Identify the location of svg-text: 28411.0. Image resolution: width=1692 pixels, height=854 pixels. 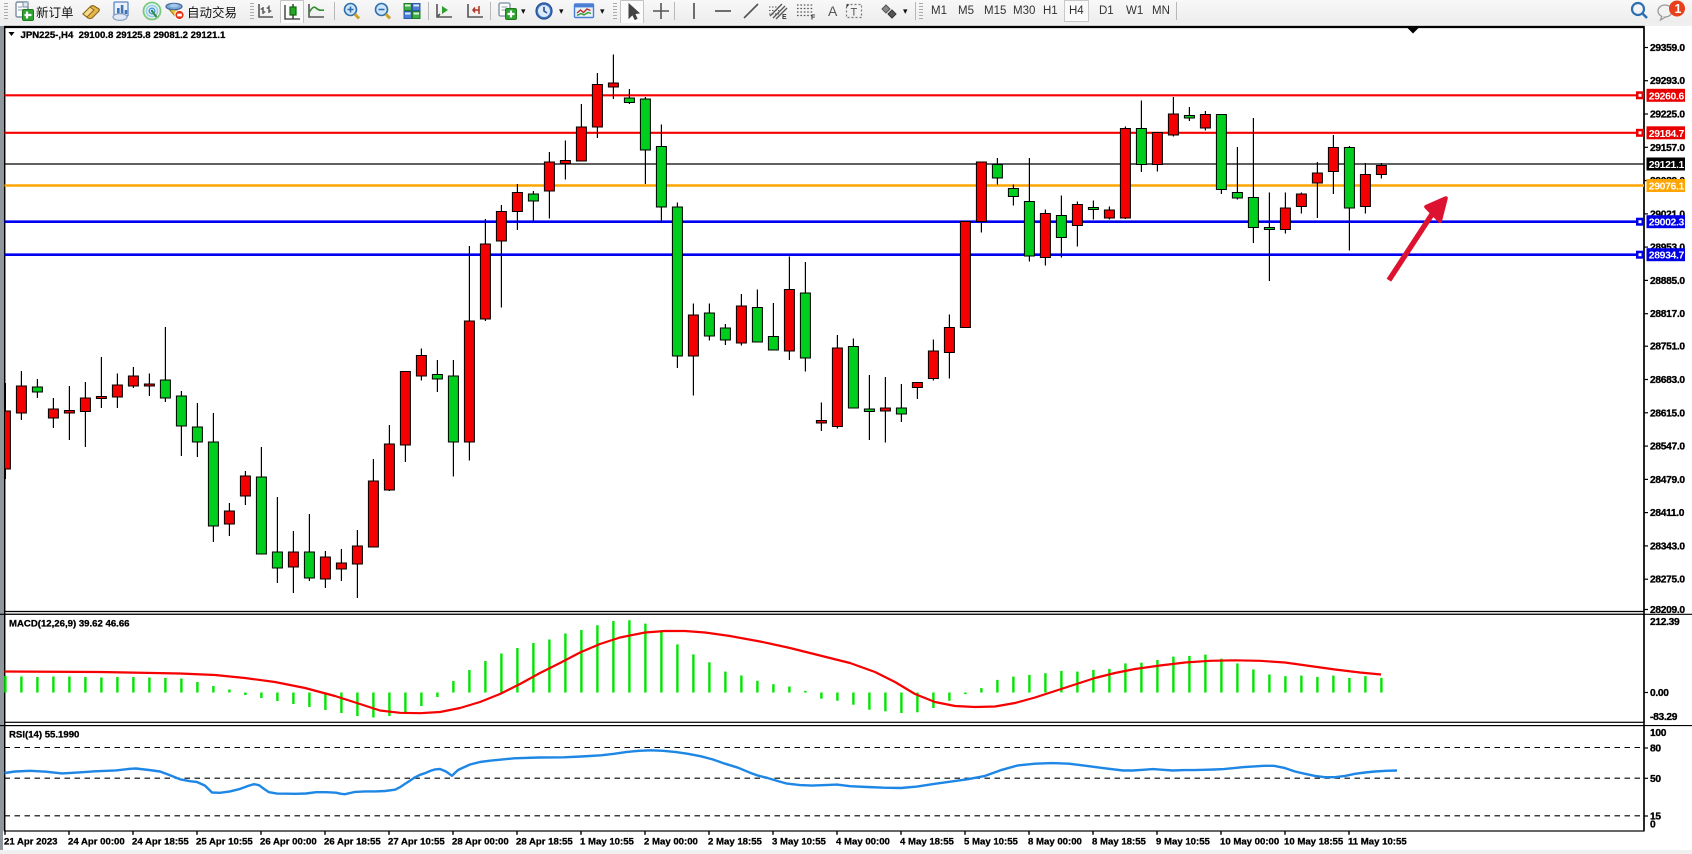
(1667, 513).